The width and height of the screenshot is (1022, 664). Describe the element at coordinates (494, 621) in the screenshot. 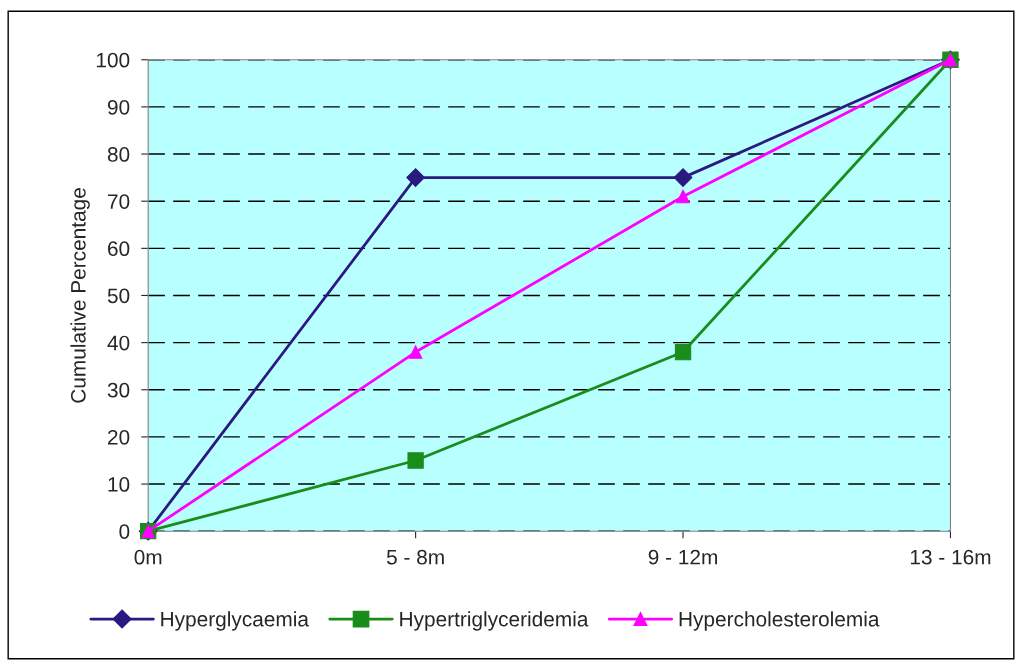

I see `legend-label: Hypertriglyceridemia` at that location.